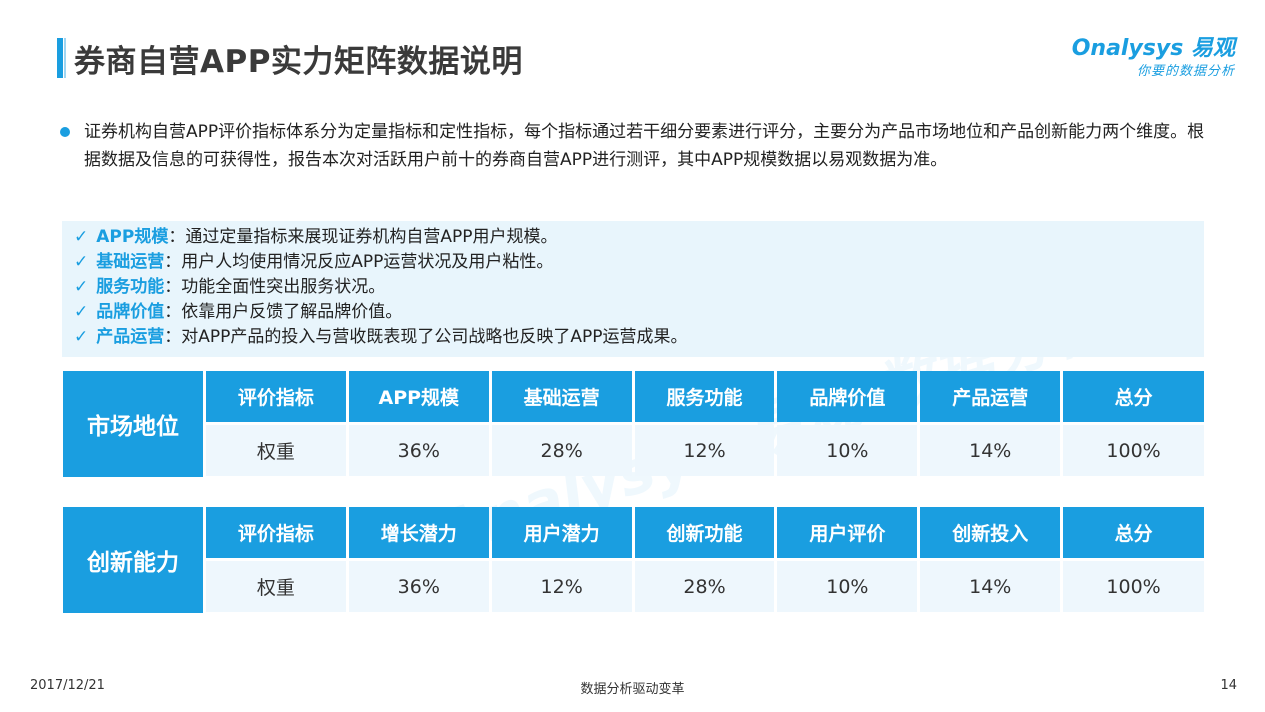 This screenshot has width=1265, height=712. What do you see at coordinates (67, 685) in the screenshot?
I see `footer-date: 2017/12/21` at bounding box center [67, 685].